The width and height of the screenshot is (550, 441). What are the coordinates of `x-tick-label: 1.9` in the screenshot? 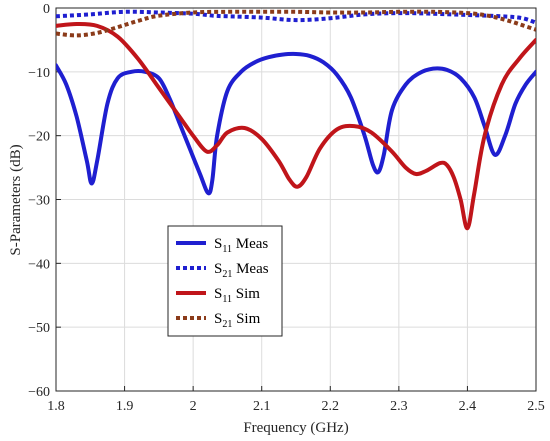 It's located at (125, 406).